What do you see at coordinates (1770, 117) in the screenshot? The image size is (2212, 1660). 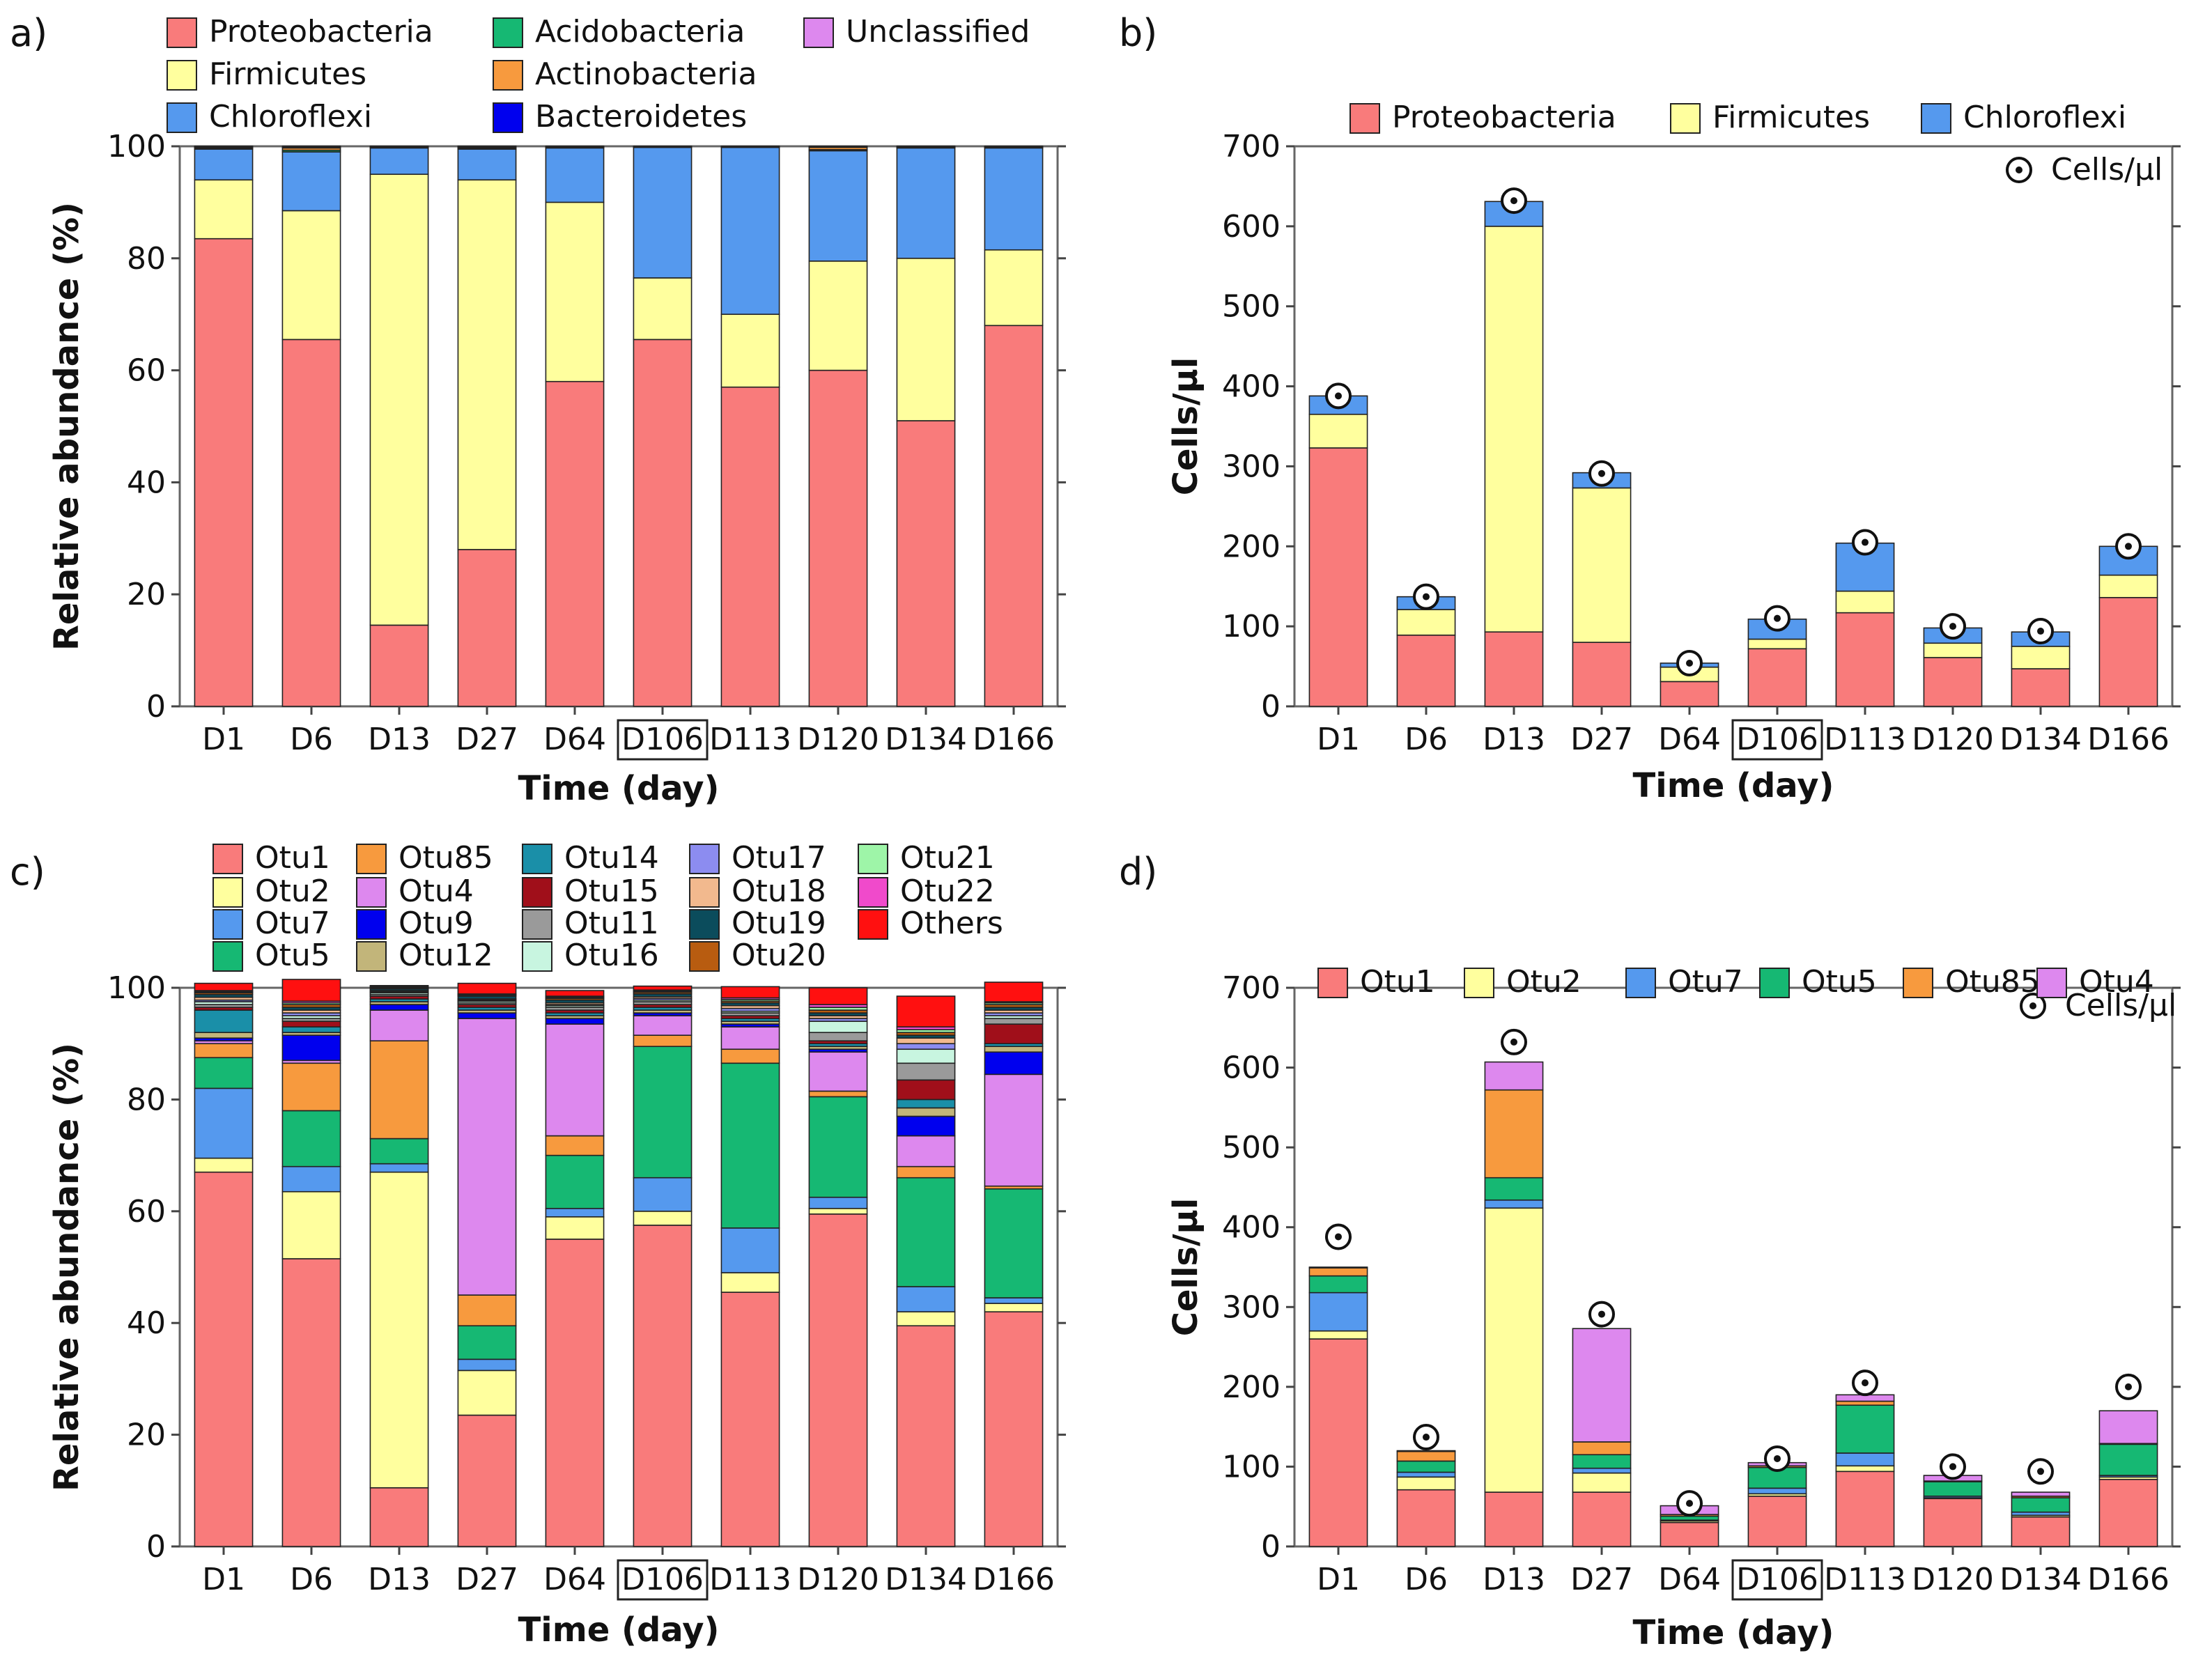 I see `legend-item-firmicutes: Firmicutes` at bounding box center [1770, 117].